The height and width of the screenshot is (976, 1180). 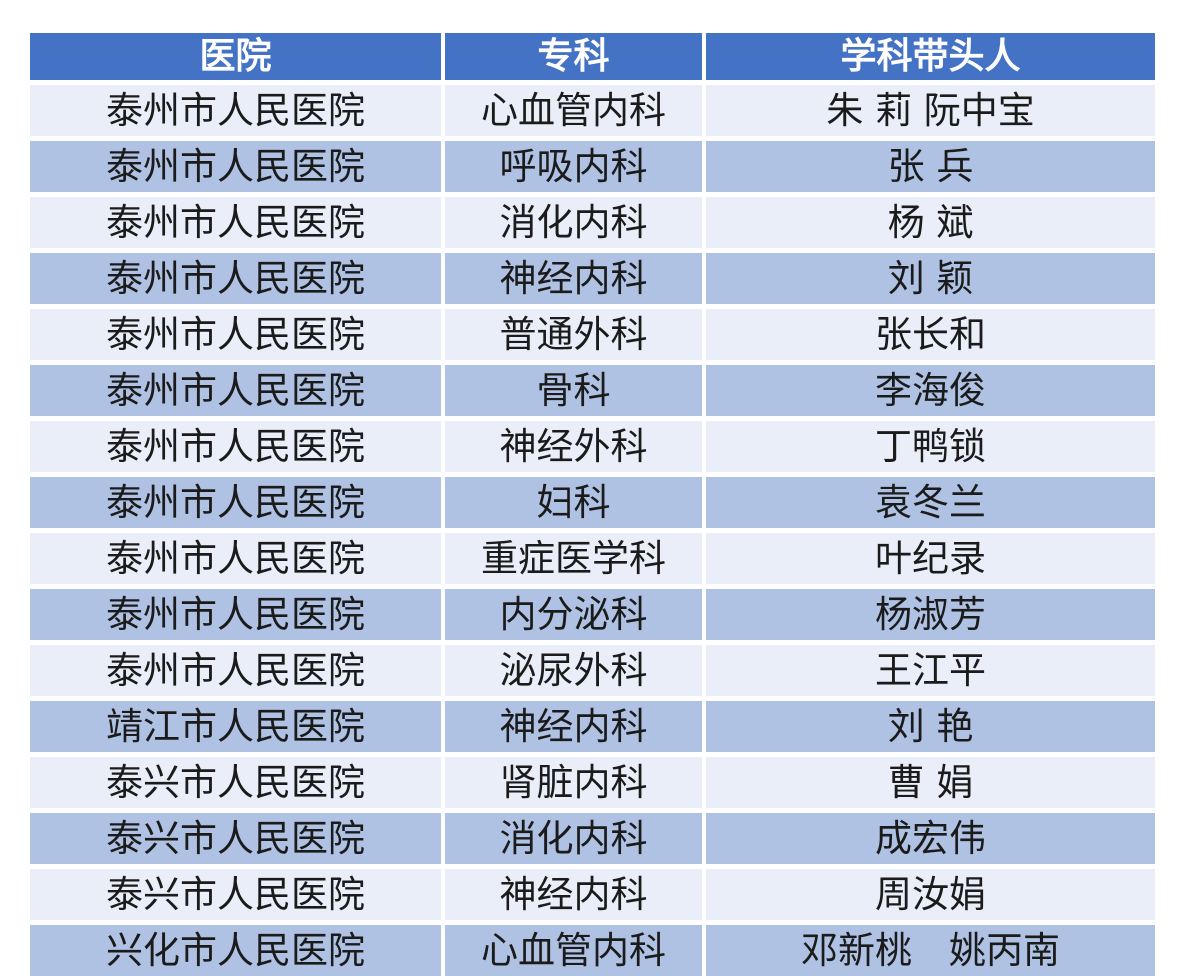 I want to click on leader-cell: 刘 颖, so click(x=930, y=278).